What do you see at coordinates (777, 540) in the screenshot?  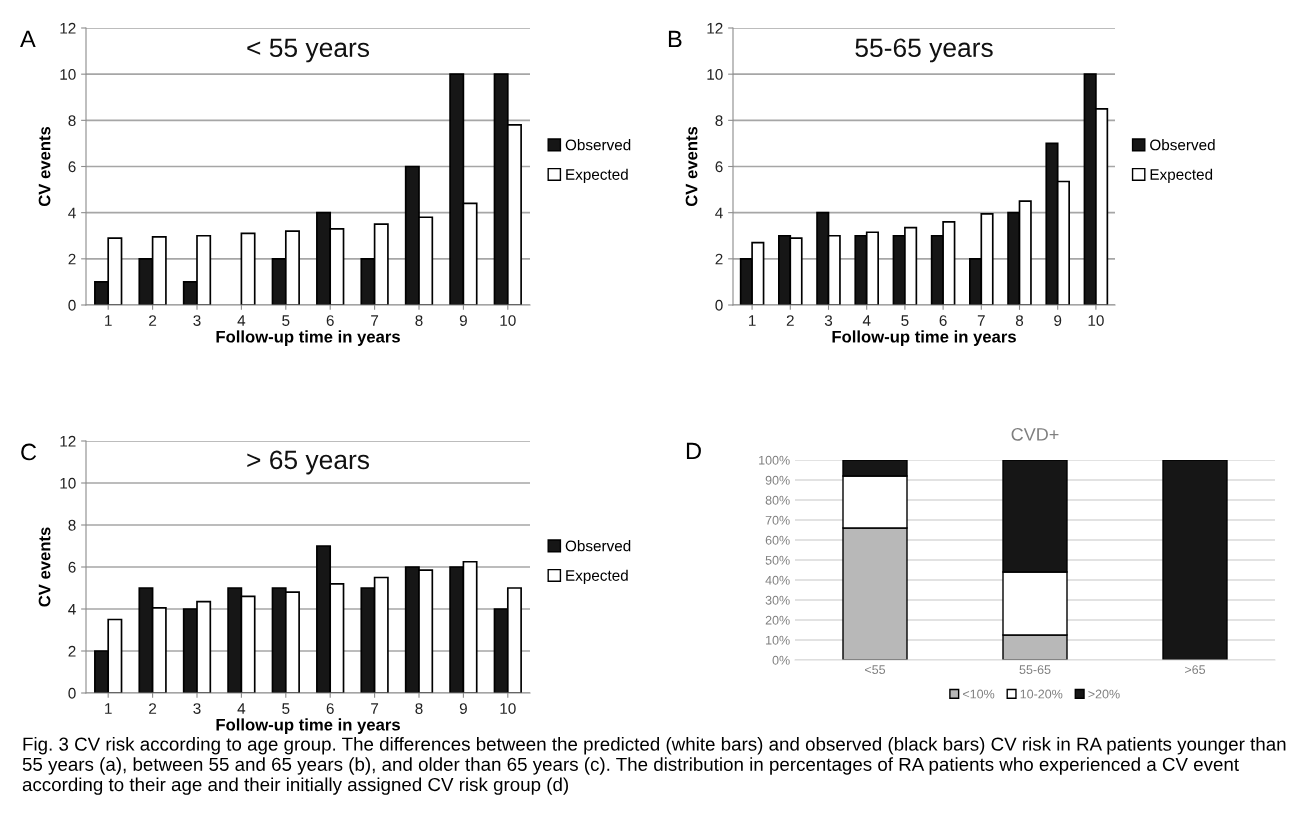 I see `y-tick-label: 60%` at bounding box center [777, 540].